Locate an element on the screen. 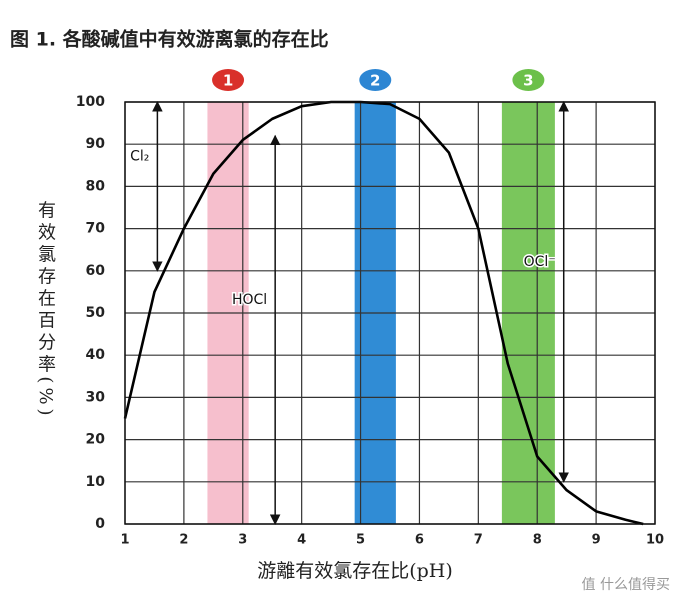 The height and width of the screenshot is (607, 680). arrow-label: HOCl is located at coordinates (249, 300).